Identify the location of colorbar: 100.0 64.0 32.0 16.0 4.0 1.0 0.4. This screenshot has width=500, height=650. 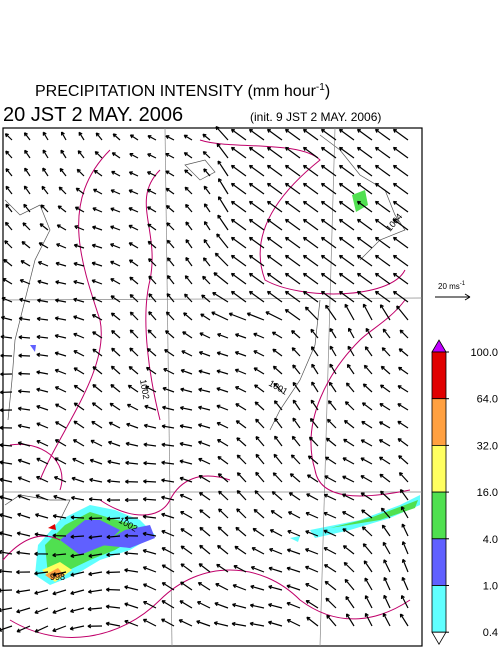
(464, 492).